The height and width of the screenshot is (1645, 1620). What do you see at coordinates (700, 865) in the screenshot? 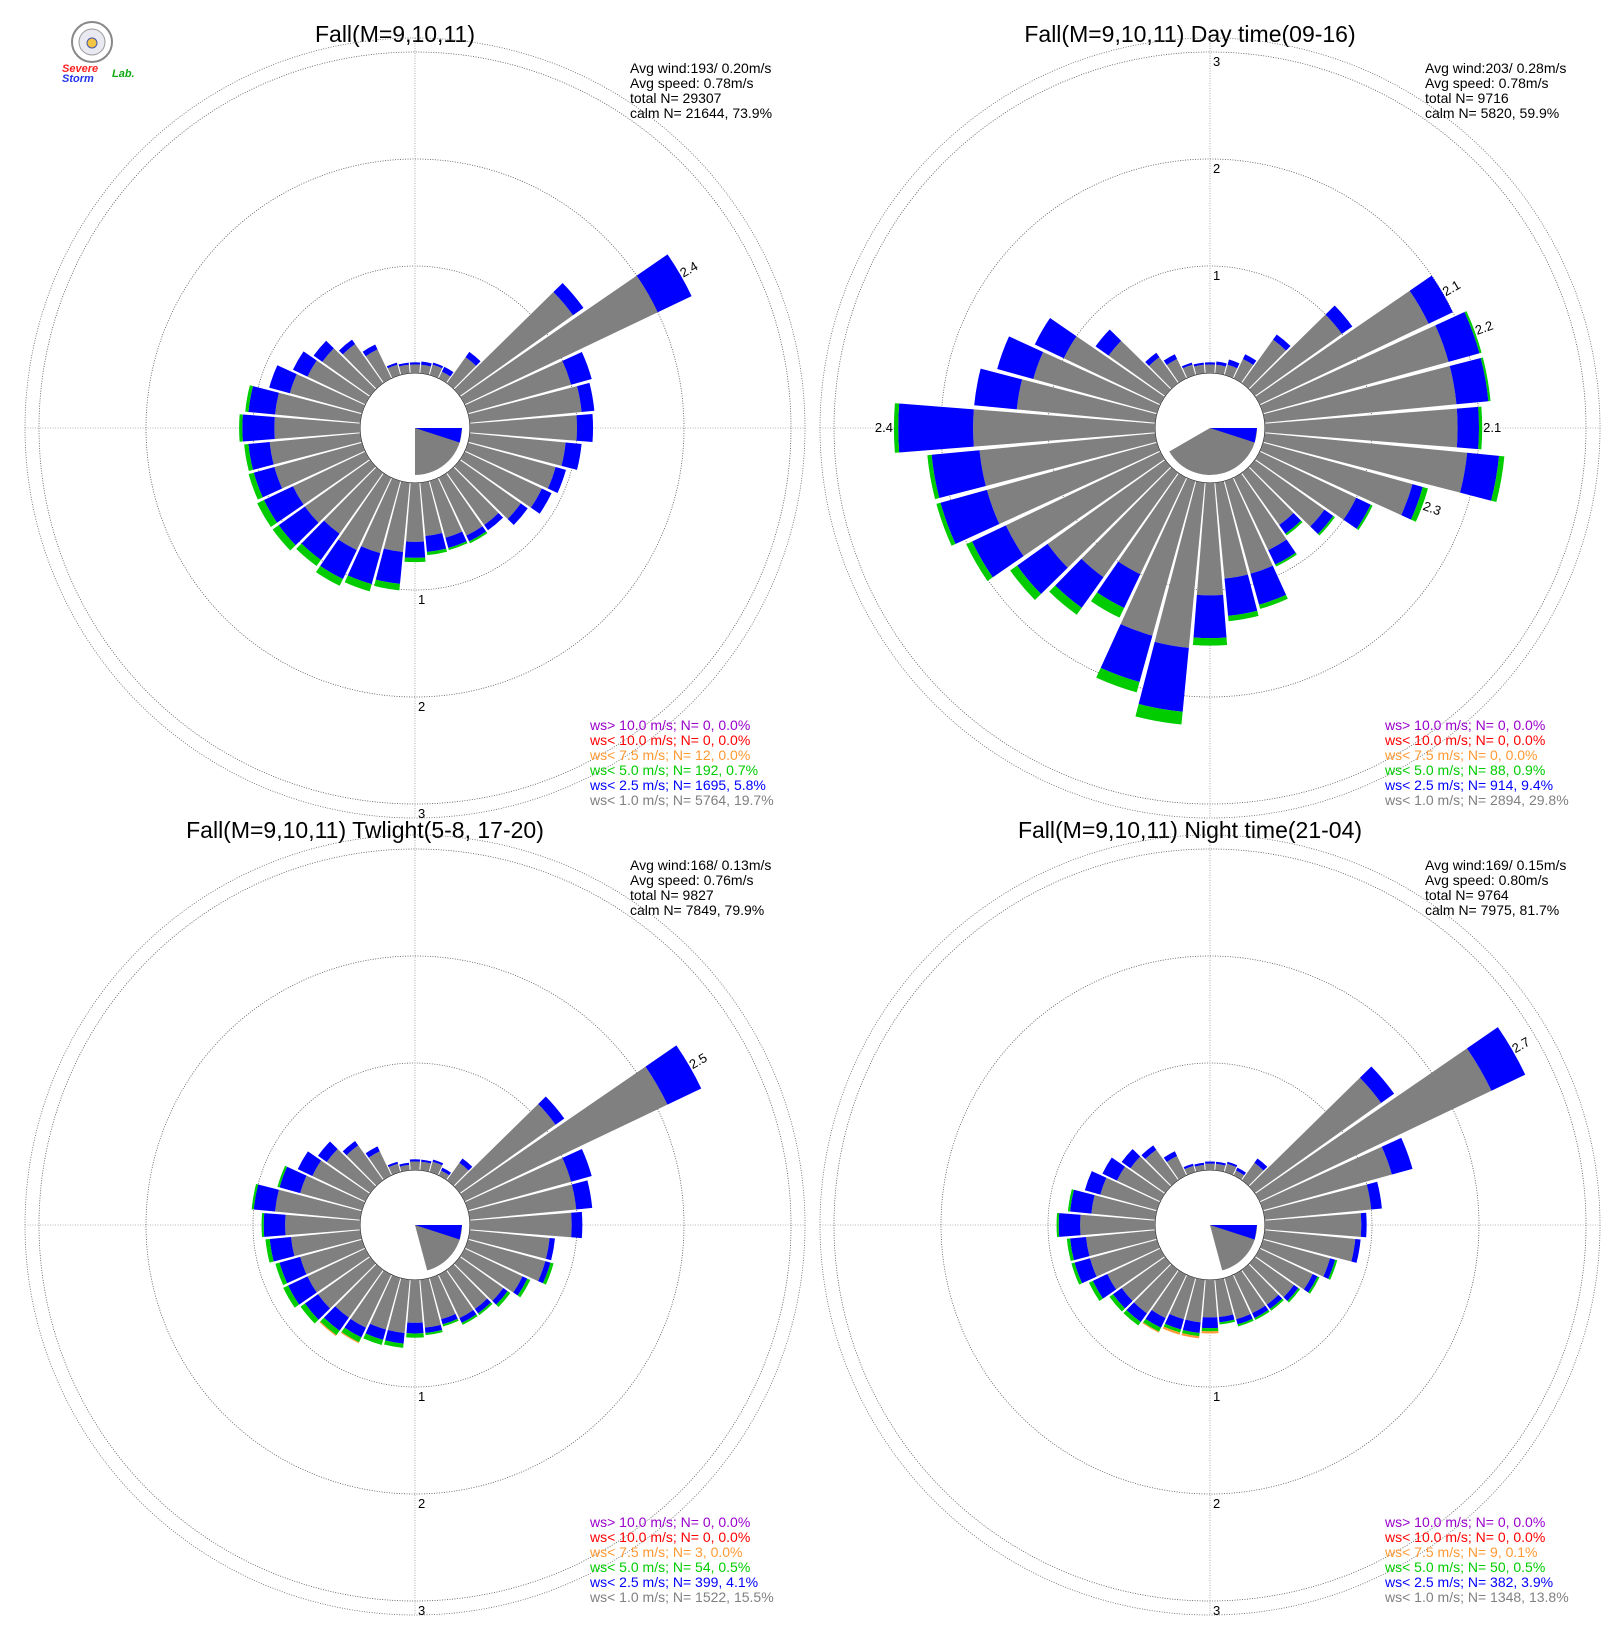
I see `stat-avg-wind: Avg wind:168/ 0.13m/s` at bounding box center [700, 865].